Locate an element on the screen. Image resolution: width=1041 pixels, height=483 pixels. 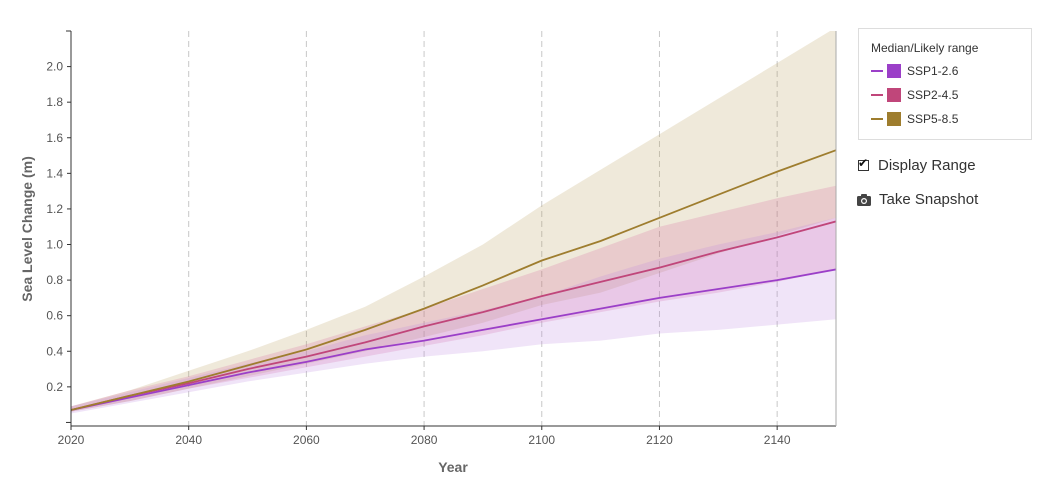
y-tick-label: 0.6 is located at coordinates (54, 316).